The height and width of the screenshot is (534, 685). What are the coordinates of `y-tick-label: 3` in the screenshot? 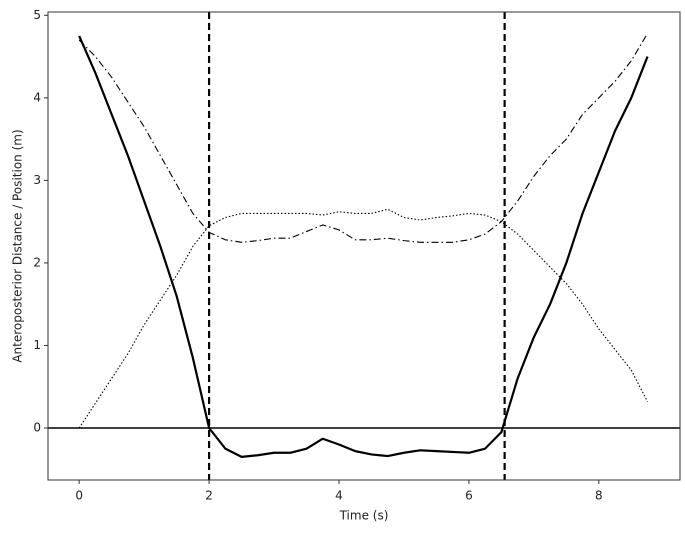 It's located at (37, 180).